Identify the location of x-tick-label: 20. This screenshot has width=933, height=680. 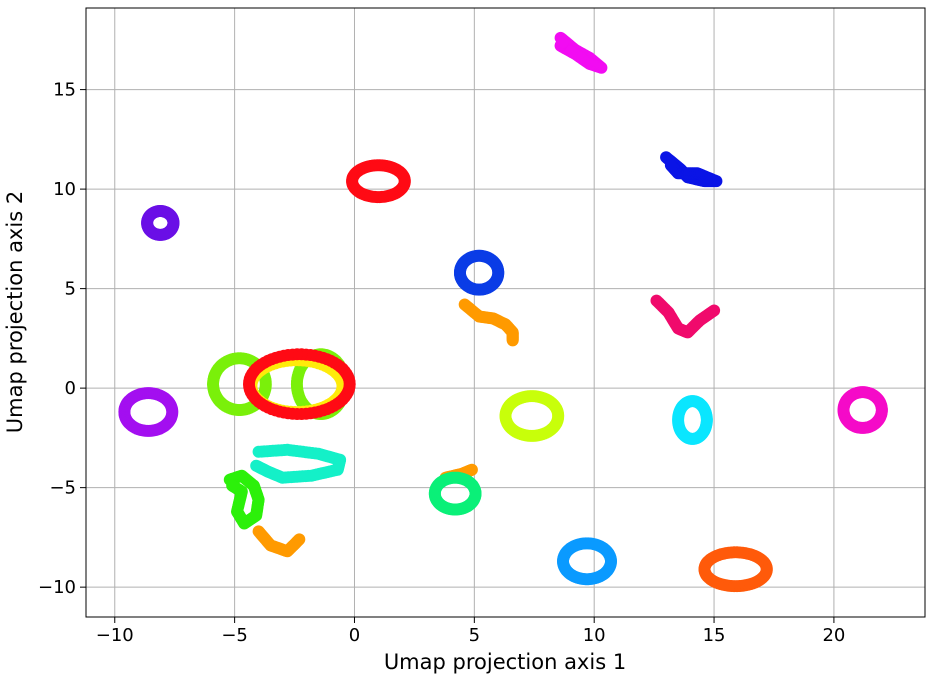
(833, 635).